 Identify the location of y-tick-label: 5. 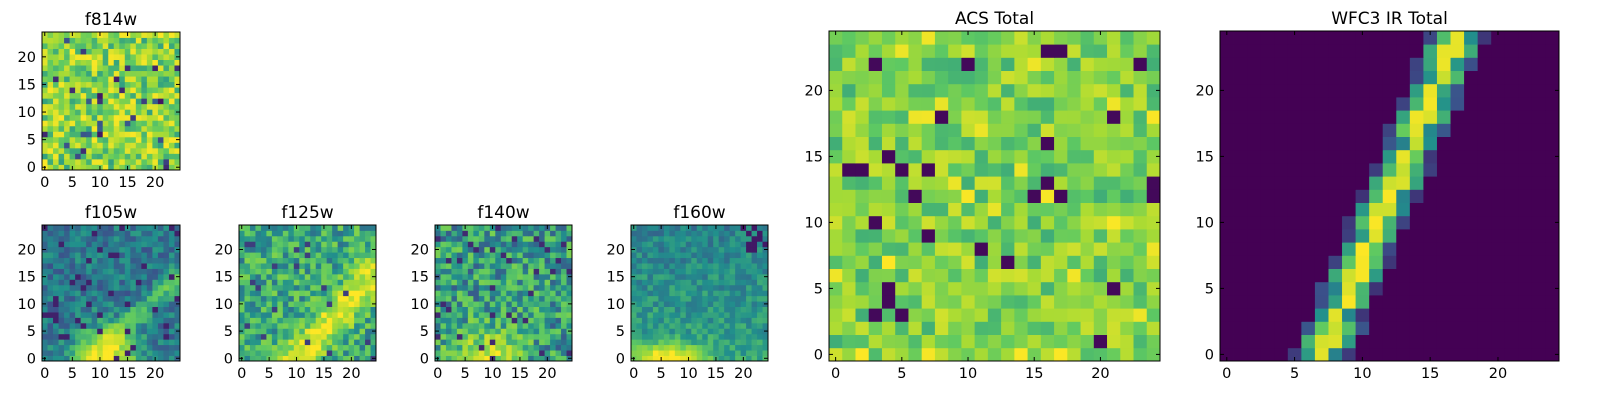
(31, 141).